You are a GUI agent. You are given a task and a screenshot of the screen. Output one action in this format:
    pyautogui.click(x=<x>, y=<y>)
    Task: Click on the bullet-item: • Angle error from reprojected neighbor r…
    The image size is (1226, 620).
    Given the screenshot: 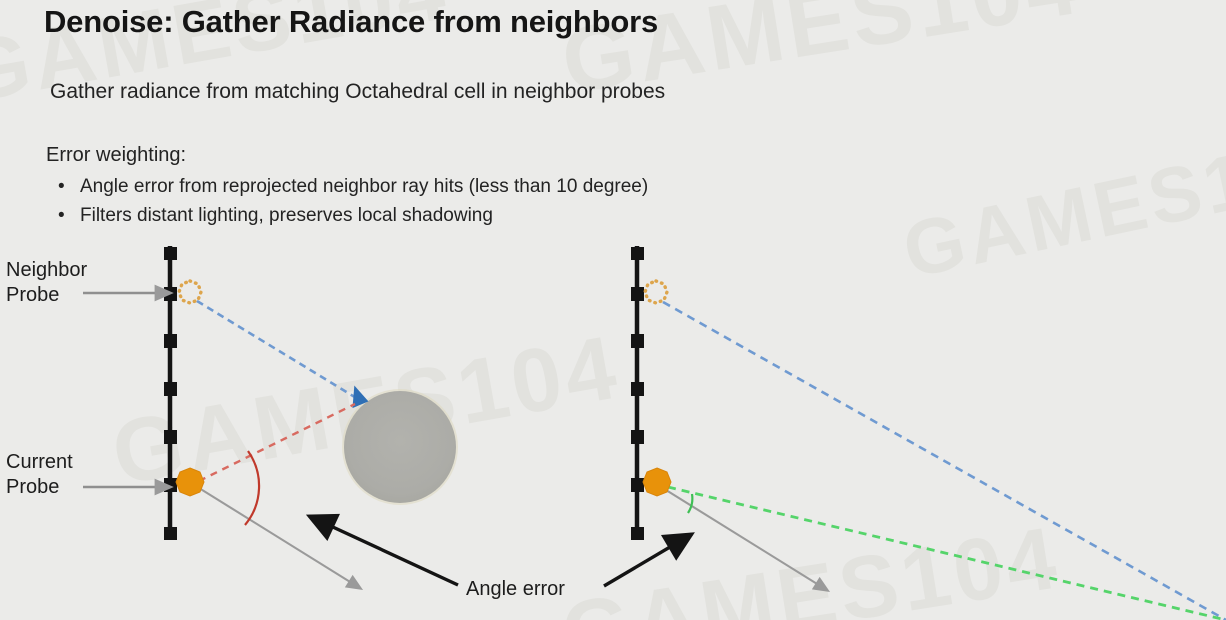 What is the action you would take?
    pyautogui.click(x=353, y=187)
    